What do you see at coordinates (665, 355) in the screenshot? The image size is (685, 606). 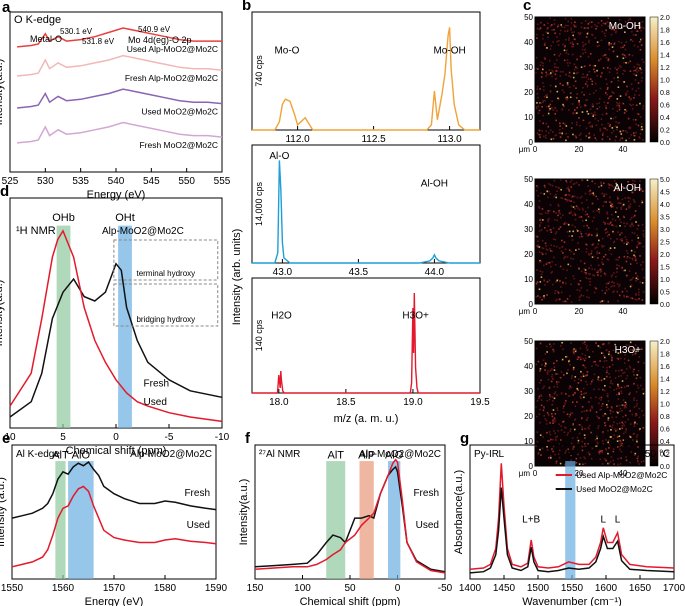 I see `colorbar-tick-label: 1.8` at bounding box center [665, 355].